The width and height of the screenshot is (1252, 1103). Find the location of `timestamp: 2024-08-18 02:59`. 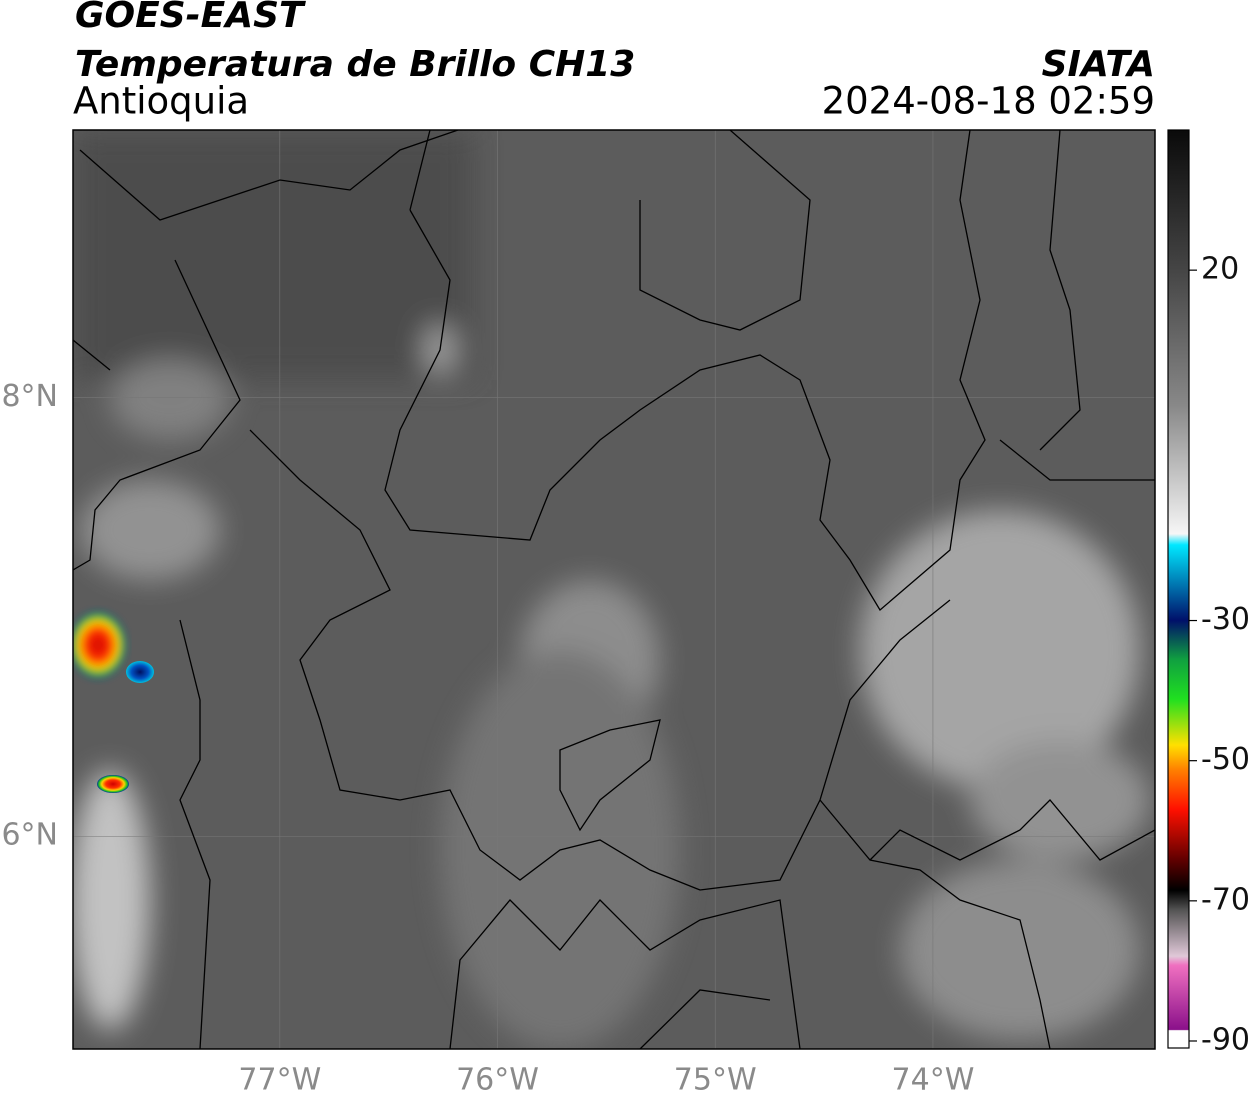

timestamp: 2024-08-18 02:59 is located at coordinates (988, 101).